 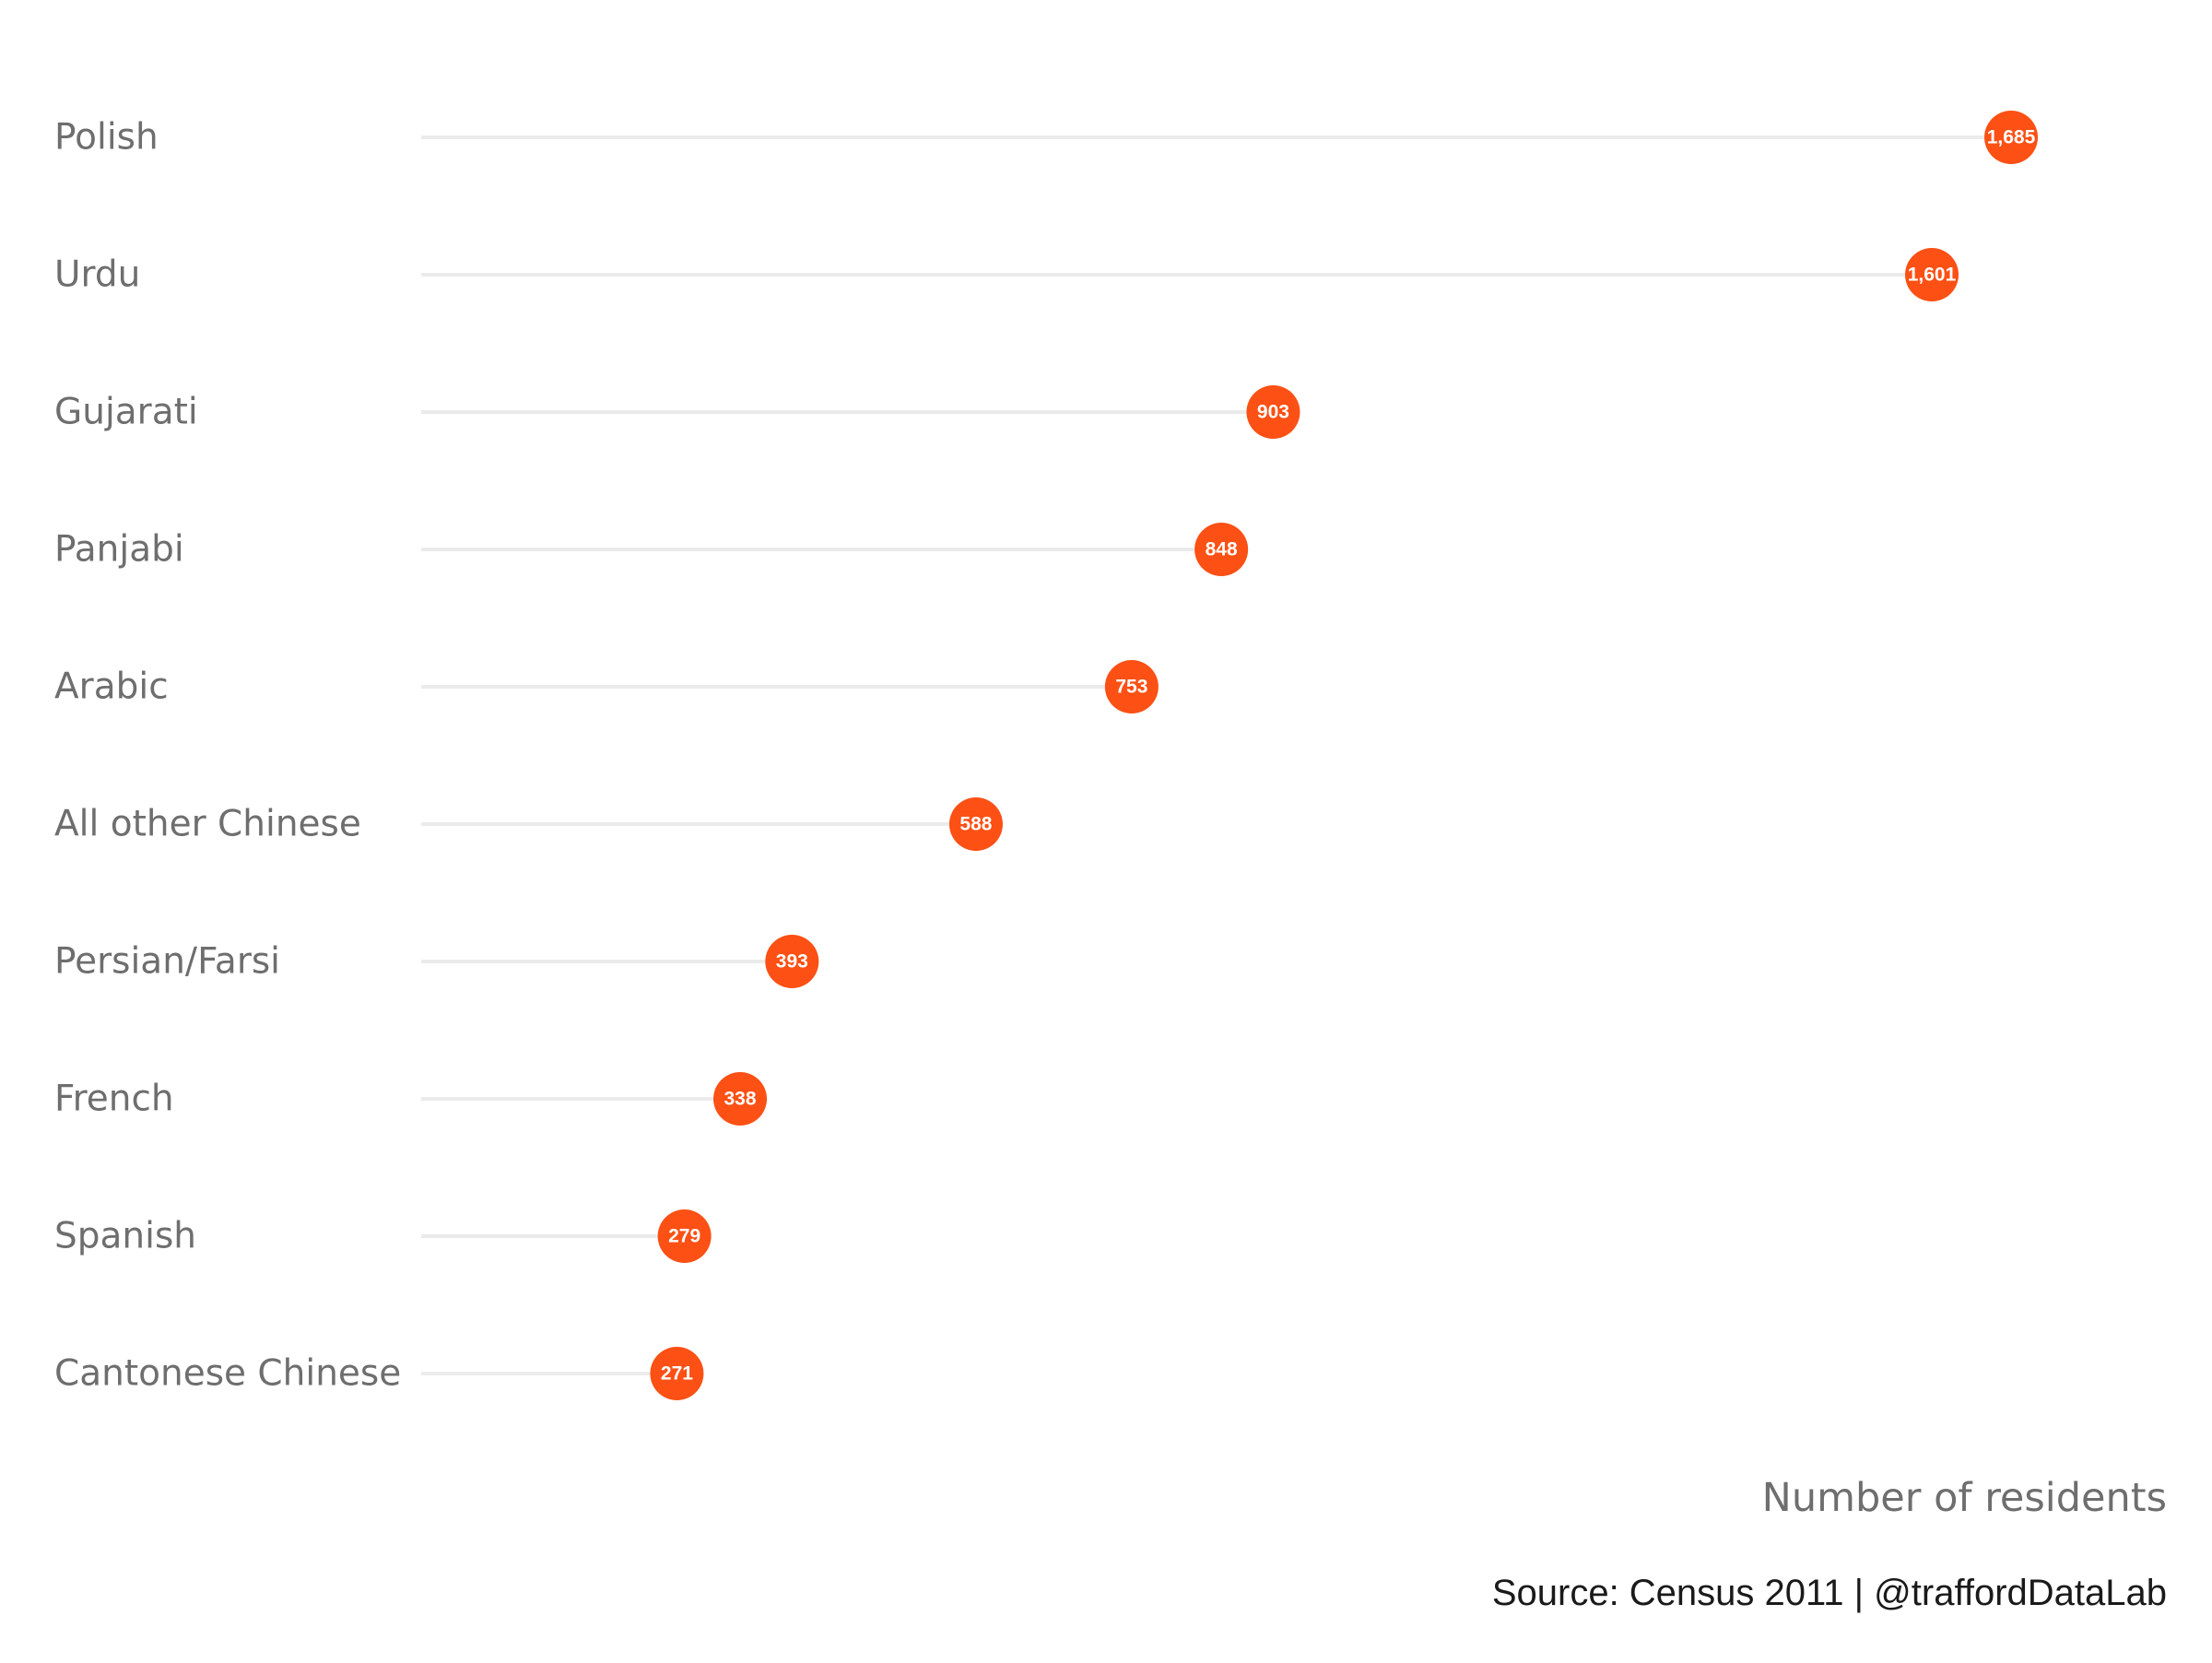 I want to click on category-label-cantonese-chinese: Cantonese Chinese, so click(x=227, y=1374).